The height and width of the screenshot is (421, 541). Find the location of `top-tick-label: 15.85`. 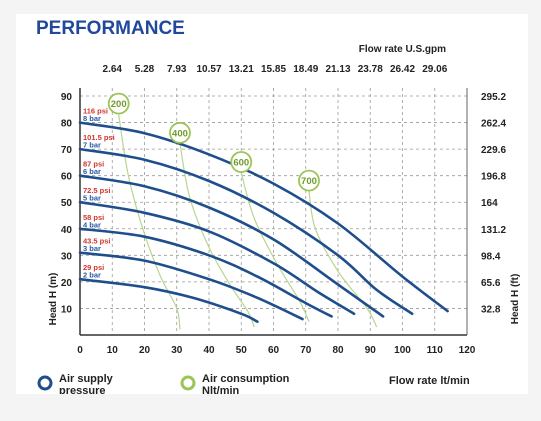

top-tick-label: 15.85 is located at coordinates (273, 69).